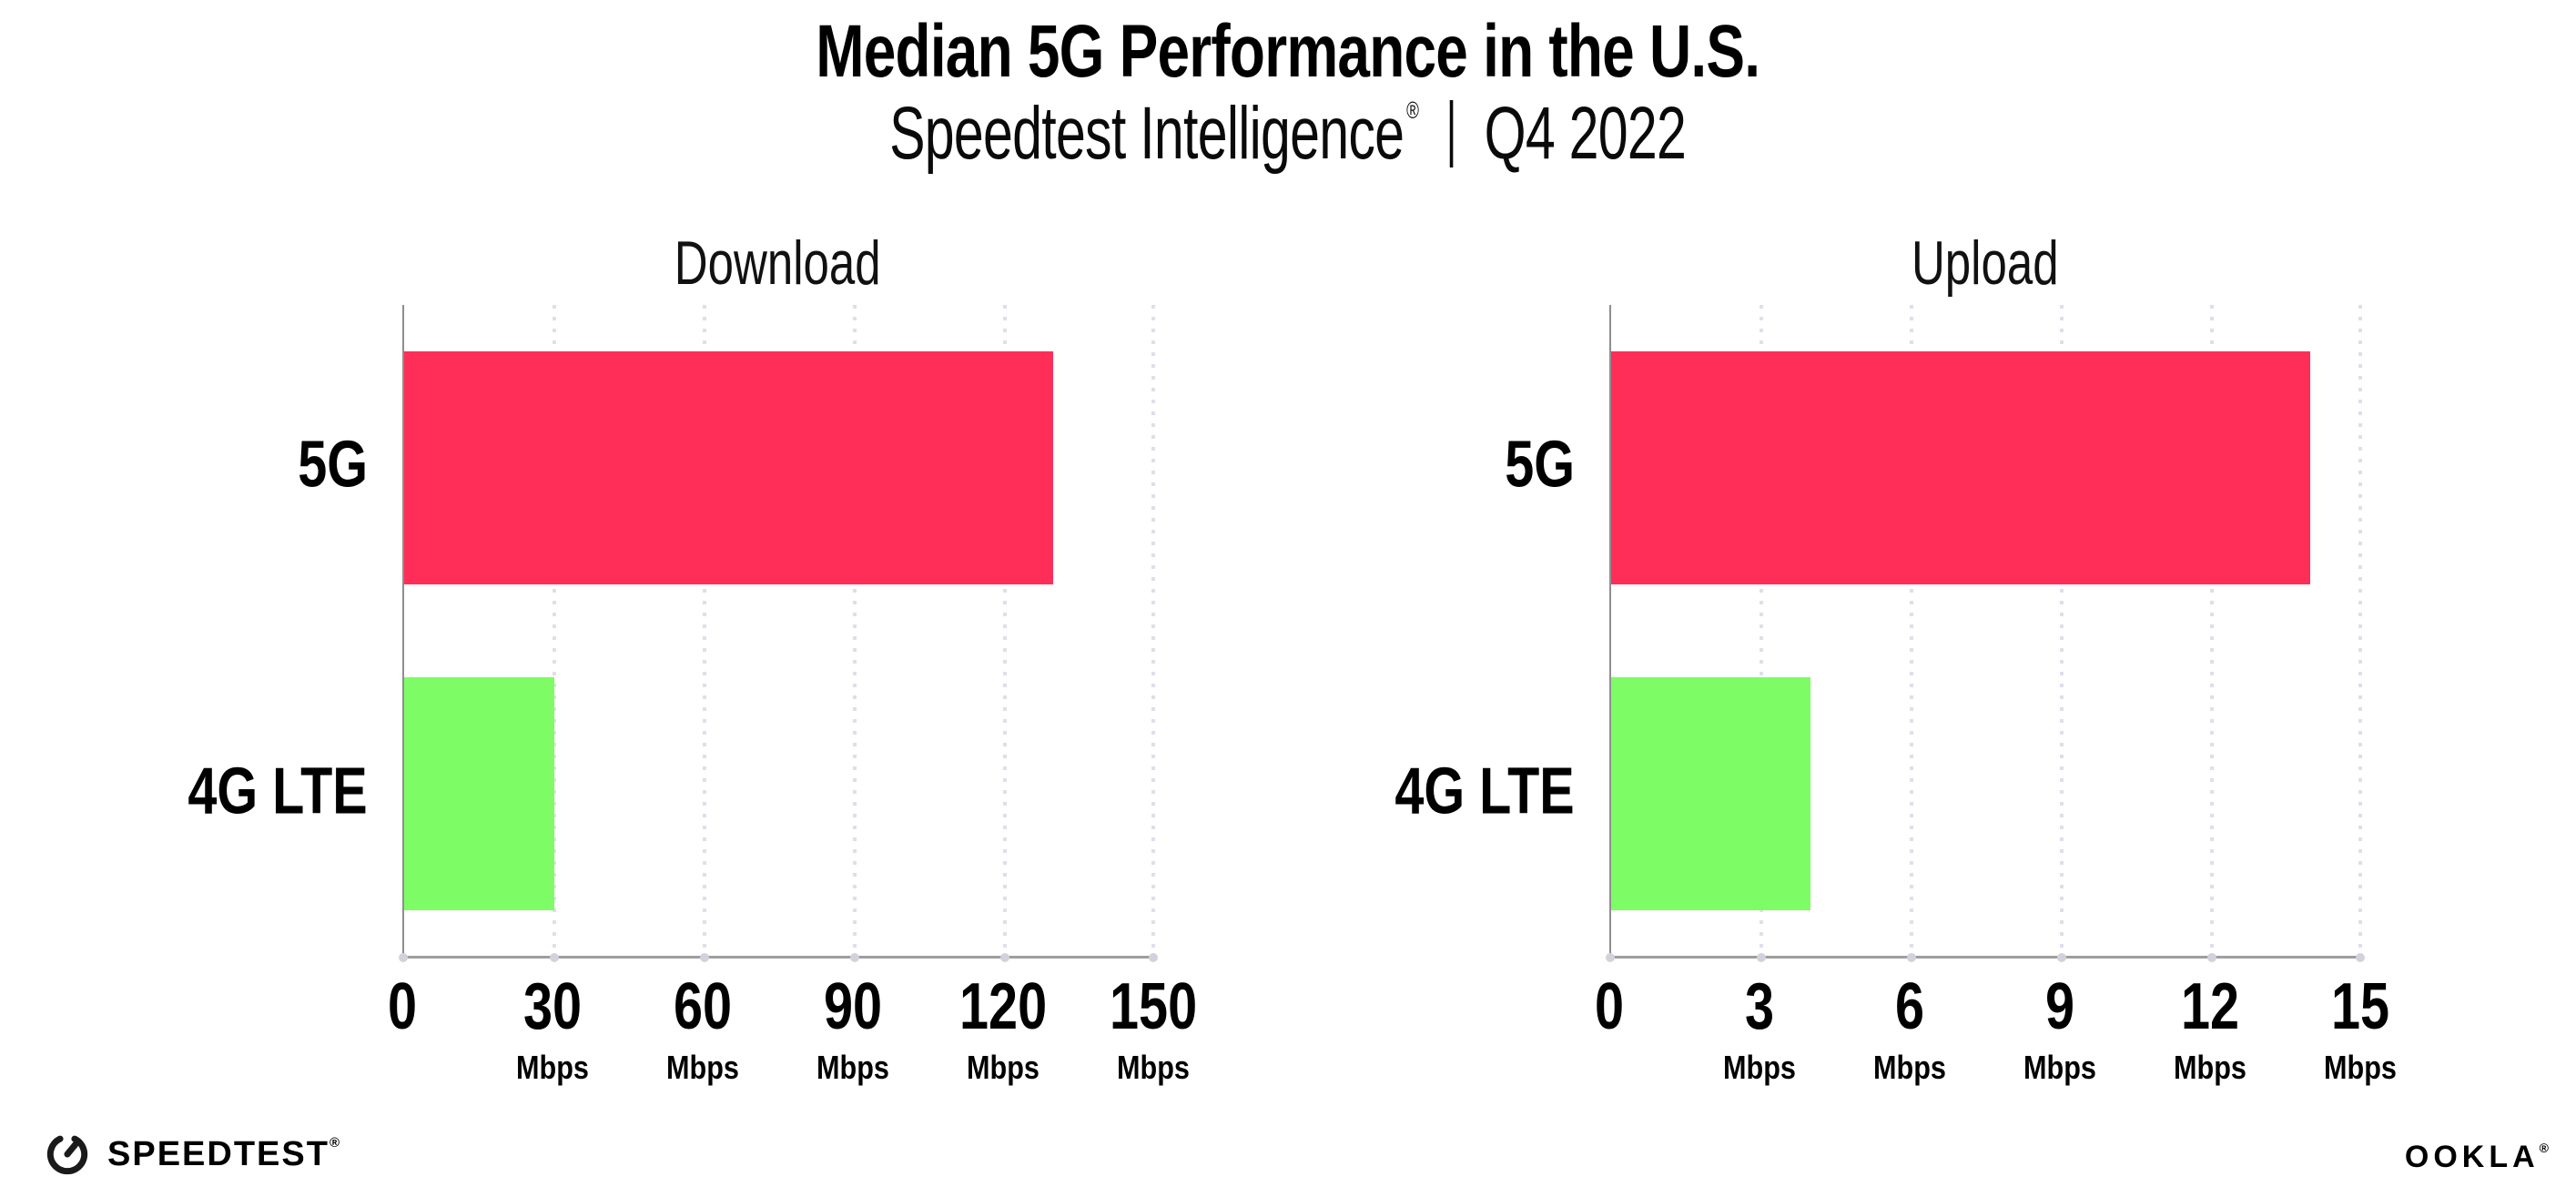  What do you see at coordinates (224, 1153) in the screenshot?
I see `speedtest-logo-text: SPEEDTEST®` at bounding box center [224, 1153].